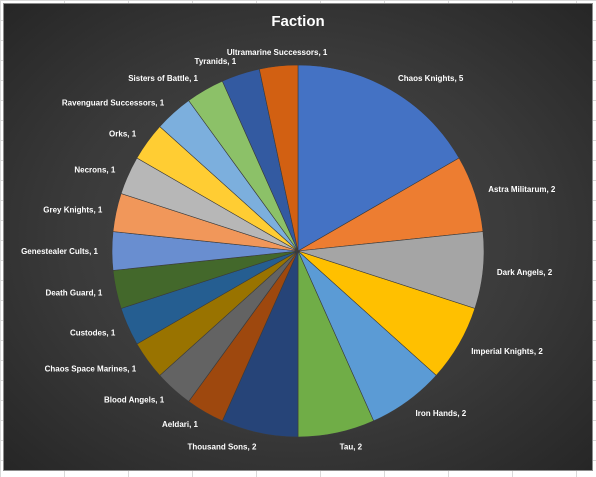  What do you see at coordinates (378, 158) in the screenshot?
I see `pie-slice-chaos-knights` at bounding box center [378, 158].